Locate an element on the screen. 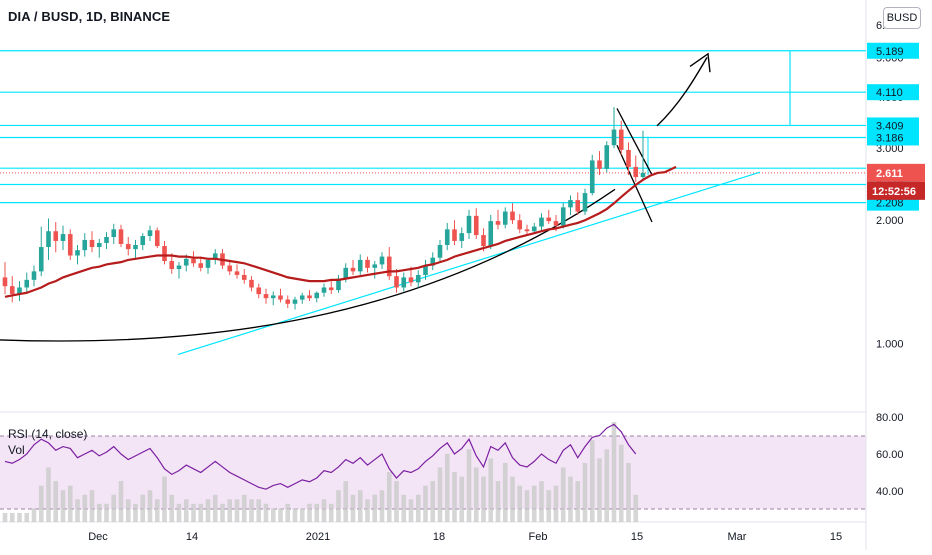 The width and height of the screenshot is (932, 555). currency-button: BUSD is located at coordinates (902, 18).